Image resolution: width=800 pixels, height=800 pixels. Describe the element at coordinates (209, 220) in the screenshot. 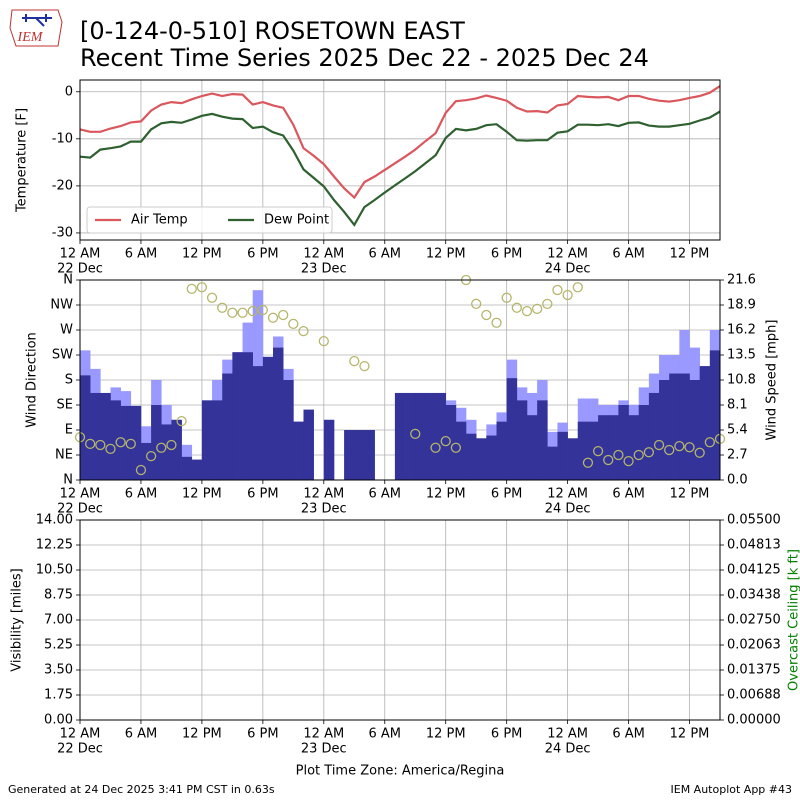

I see `legend-box` at that location.